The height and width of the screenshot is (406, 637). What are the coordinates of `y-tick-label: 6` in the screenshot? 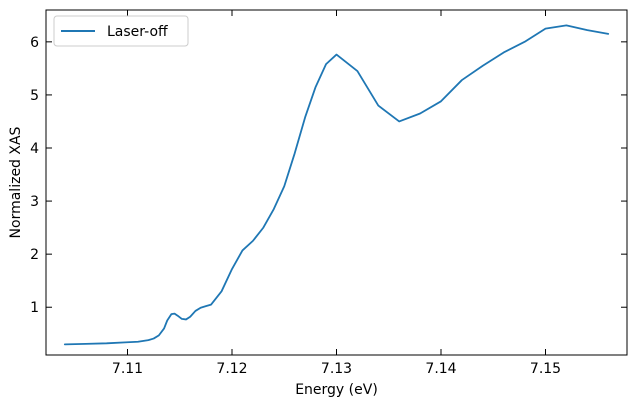 It's located at (34, 43).